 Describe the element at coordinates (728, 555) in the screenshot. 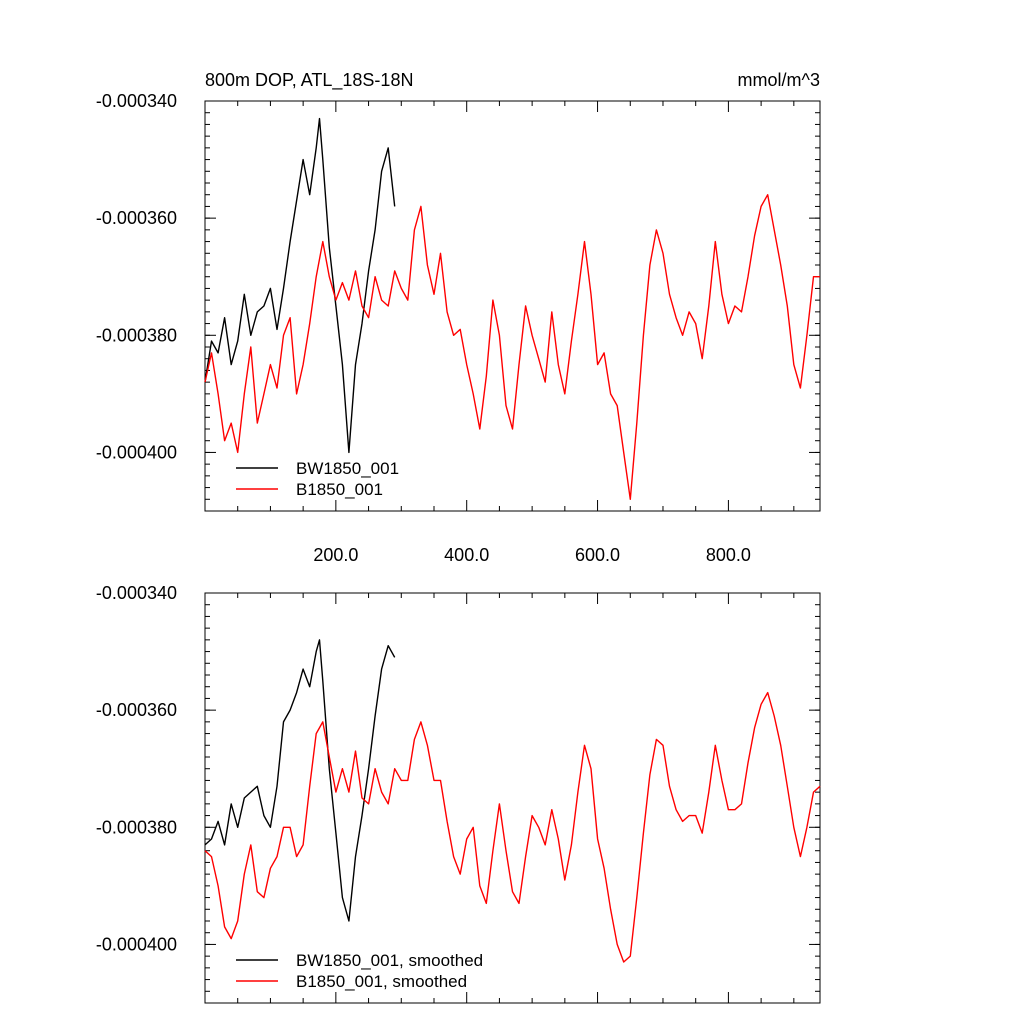

I see `x-tick-label: 800.0` at that location.